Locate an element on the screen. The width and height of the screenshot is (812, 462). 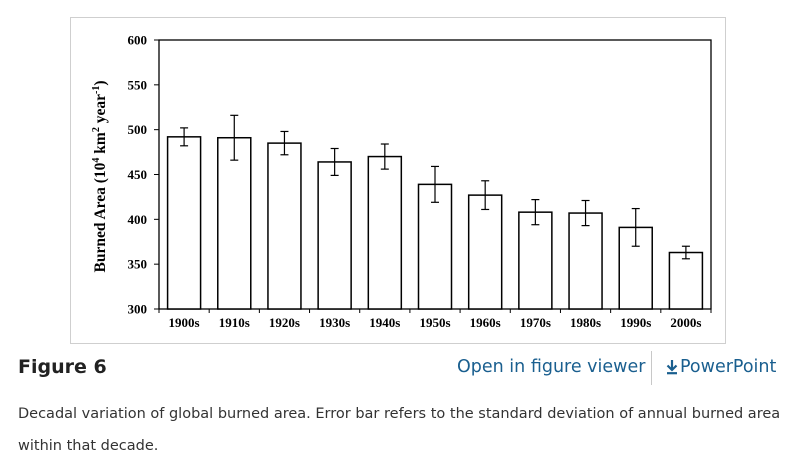
download-arrow-icon is located at coordinates (672, 367).